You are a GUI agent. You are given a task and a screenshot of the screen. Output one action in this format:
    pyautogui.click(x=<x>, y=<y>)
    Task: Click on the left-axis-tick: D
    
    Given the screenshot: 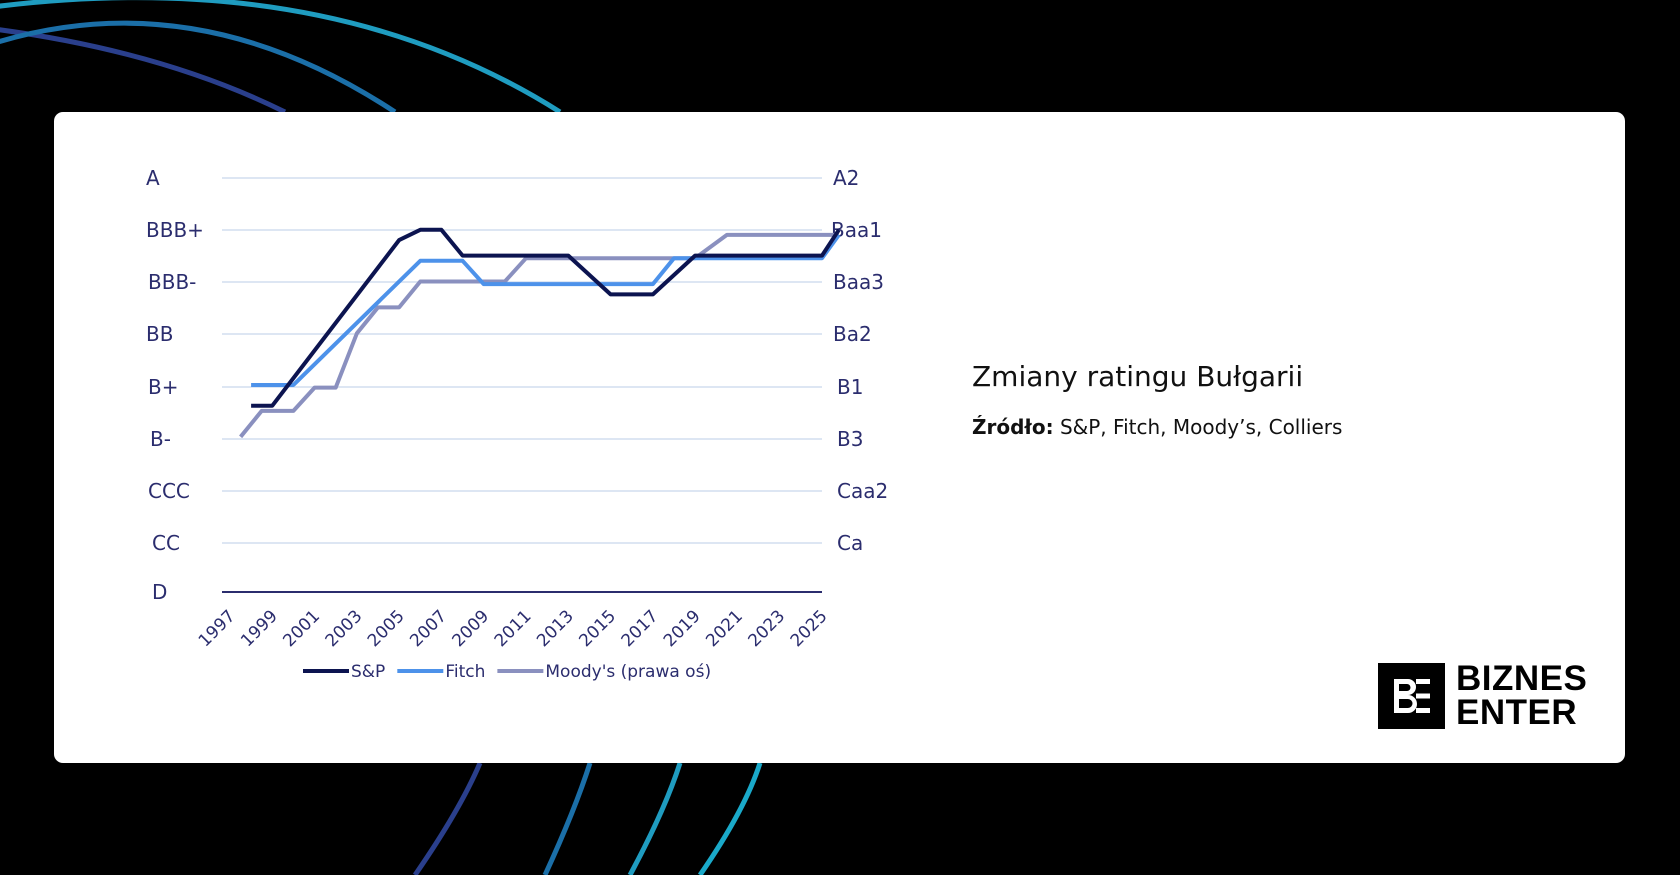 What is the action you would take?
    pyautogui.click(x=159, y=592)
    